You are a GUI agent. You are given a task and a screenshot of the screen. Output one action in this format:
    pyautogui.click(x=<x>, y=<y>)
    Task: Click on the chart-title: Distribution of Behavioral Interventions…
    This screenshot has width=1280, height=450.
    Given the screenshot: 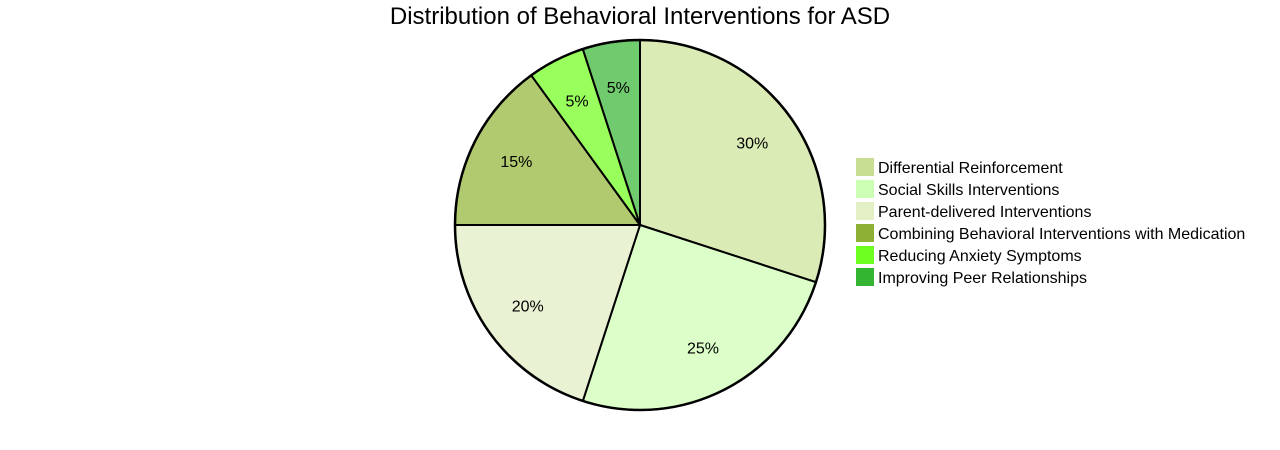 What is the action you would take?
    pyautogui.click(x=640, y=16)
    